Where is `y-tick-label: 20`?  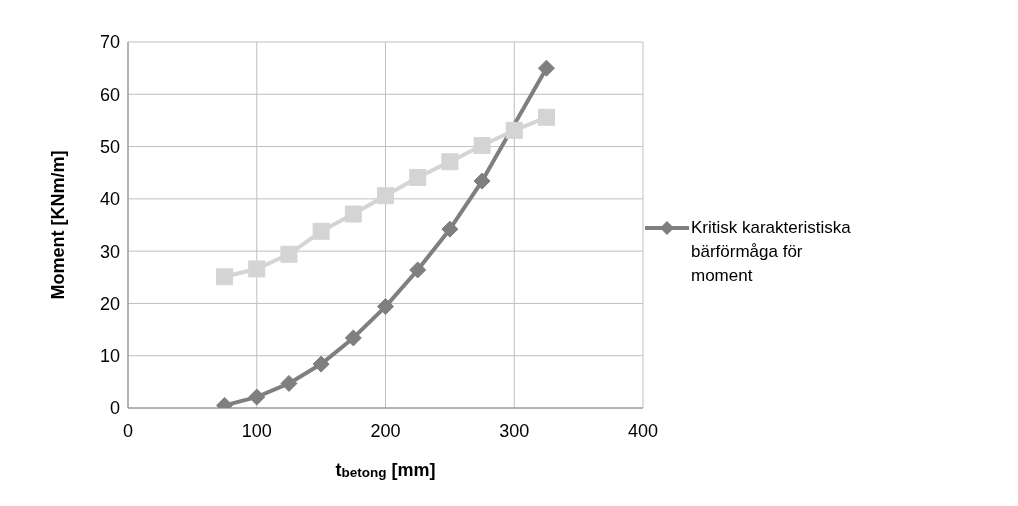
y-tick-label: 20 is located at coordinates (109, 303).